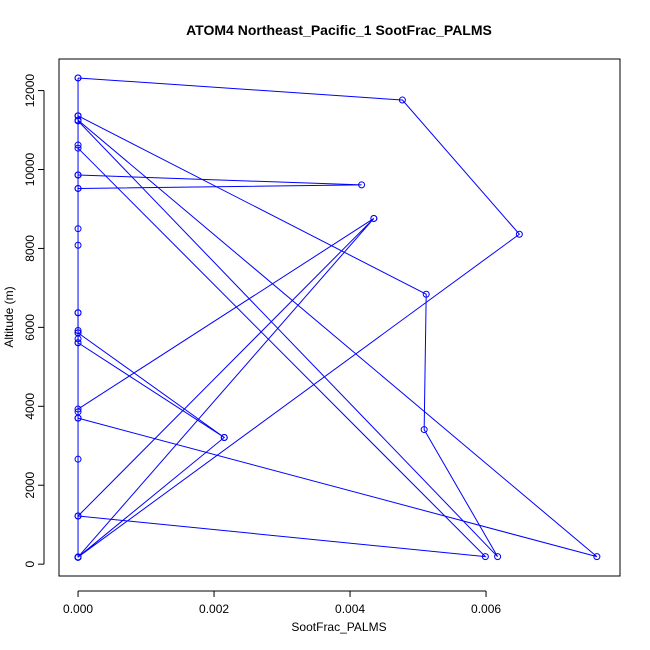 This screenshot has height=650, width=650. Describe the element at coordinates (78, 609) in the screenshot. I see `x-tick-label: 0.000` at that location.